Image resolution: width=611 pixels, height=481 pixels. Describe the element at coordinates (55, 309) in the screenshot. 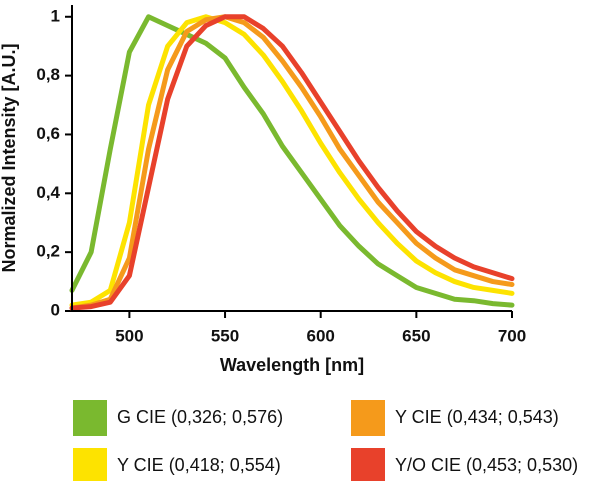

I see `y-tick-label: 0` at that location.